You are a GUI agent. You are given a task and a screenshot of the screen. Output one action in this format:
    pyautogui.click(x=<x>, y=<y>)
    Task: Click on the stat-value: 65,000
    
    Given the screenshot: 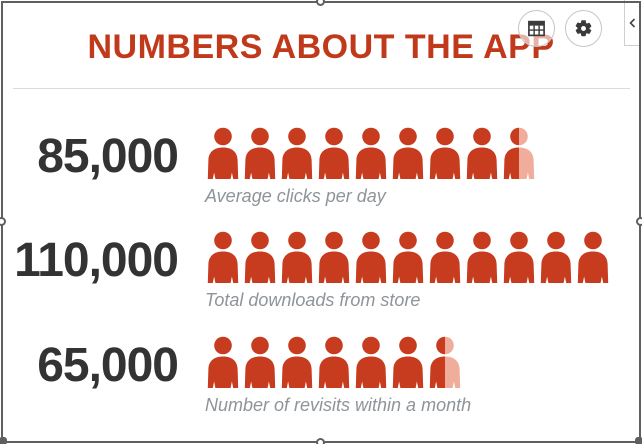 What is the action you would take?
    pyautogui.click(x=108, y=365)
    